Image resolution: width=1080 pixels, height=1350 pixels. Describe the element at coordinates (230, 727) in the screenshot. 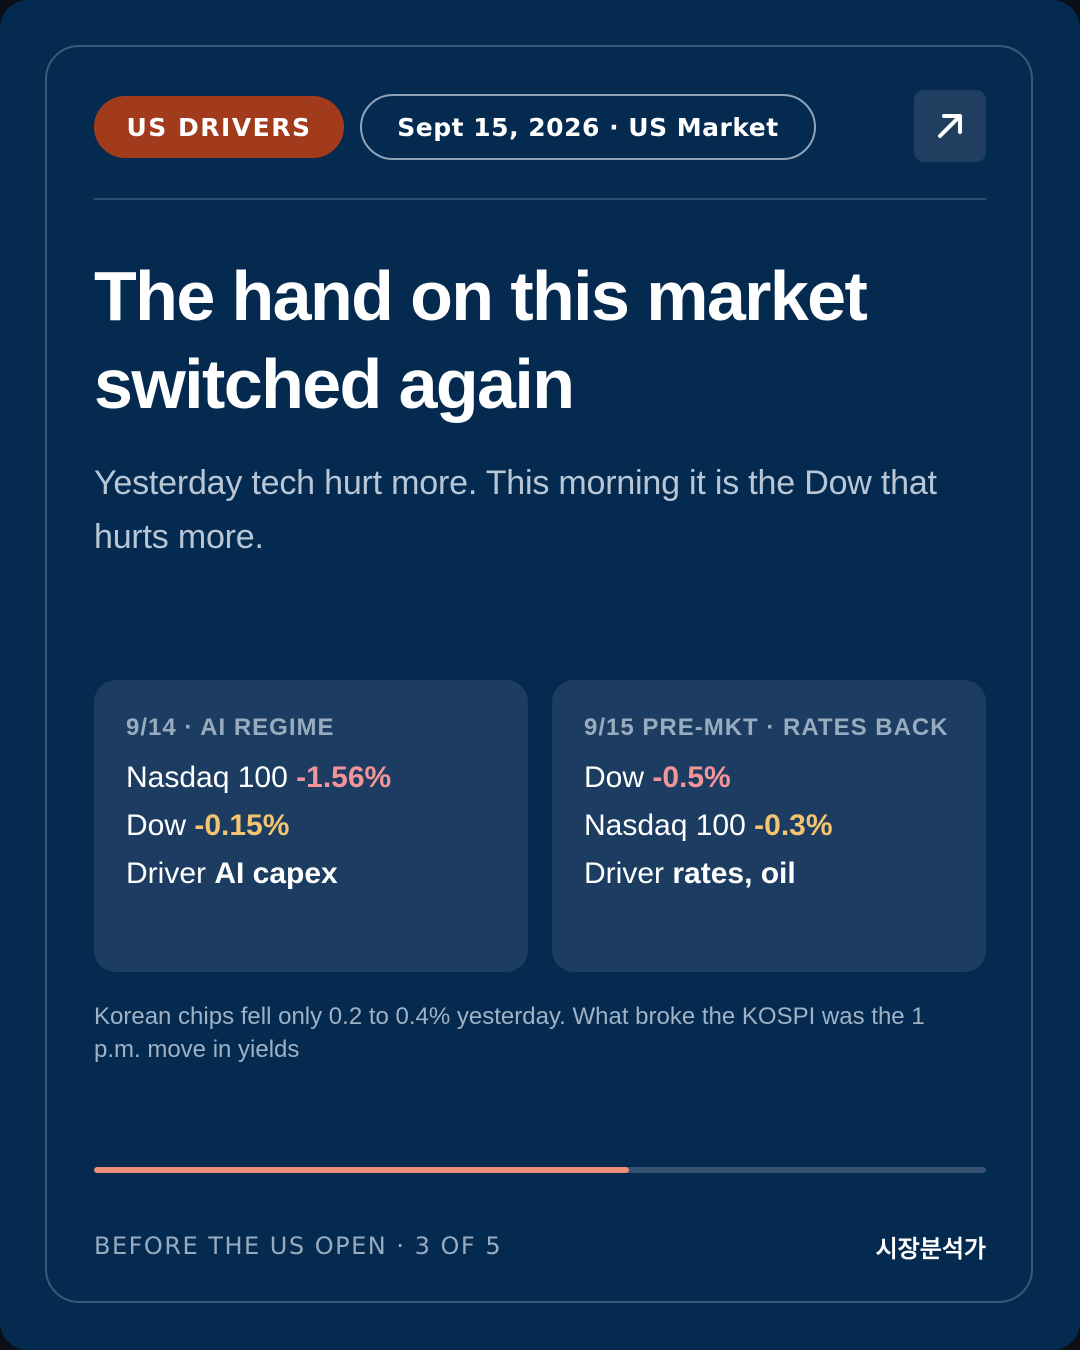

I see `panel-label: 9/14 · AI REGIME` at that location.